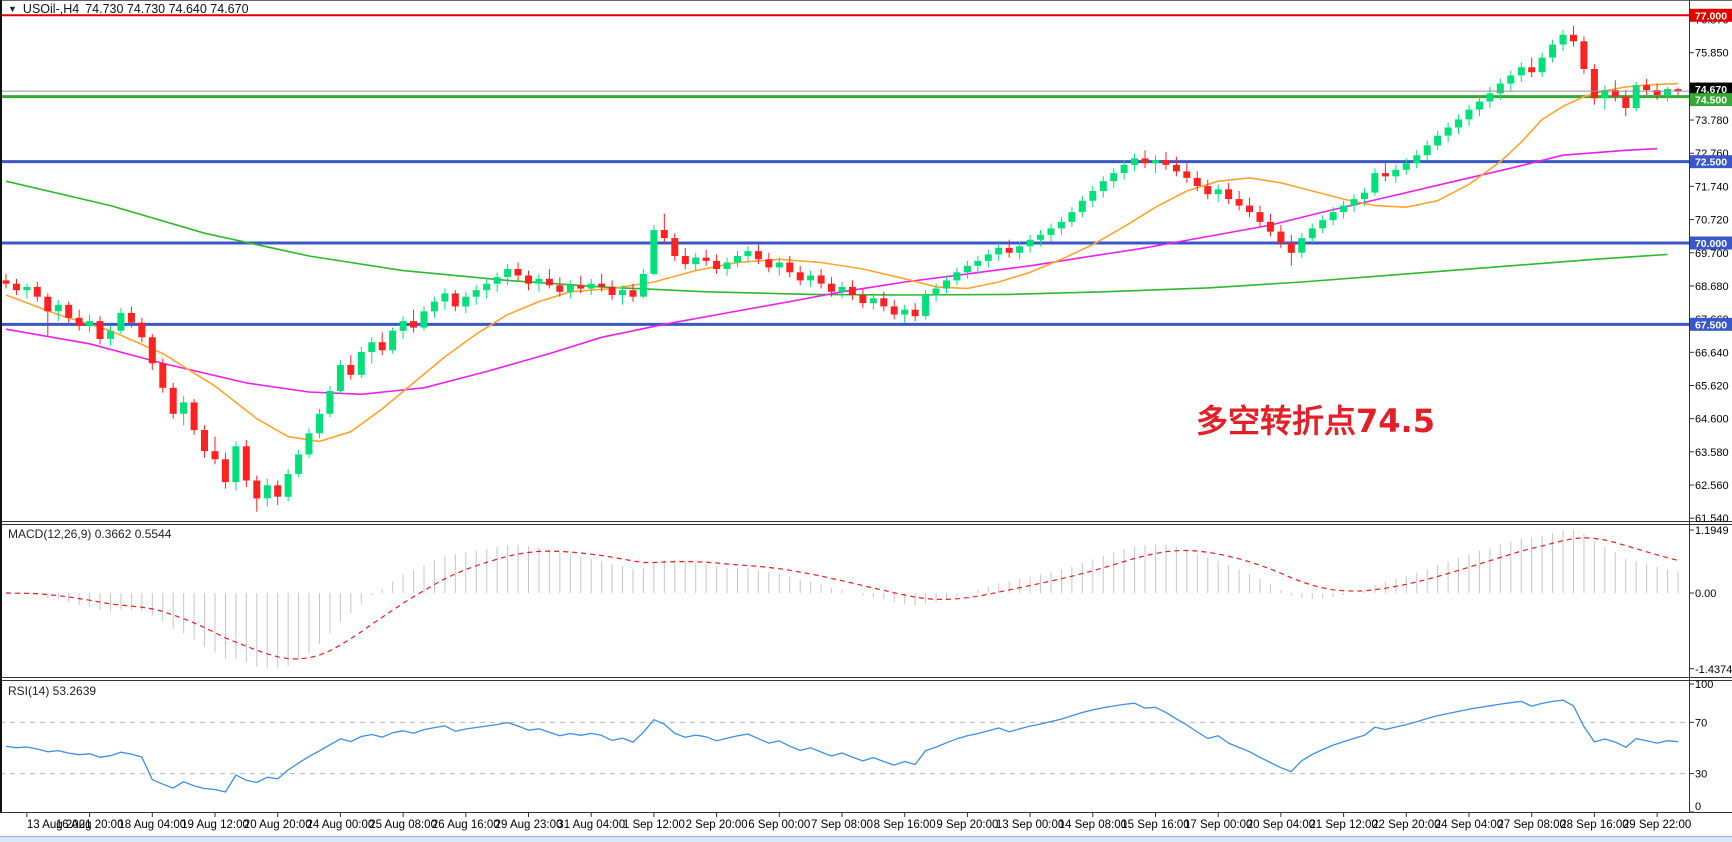 The image size is (1732, 842). I want to click on macd-tick-label: 1.1949, so click(1712, 531).